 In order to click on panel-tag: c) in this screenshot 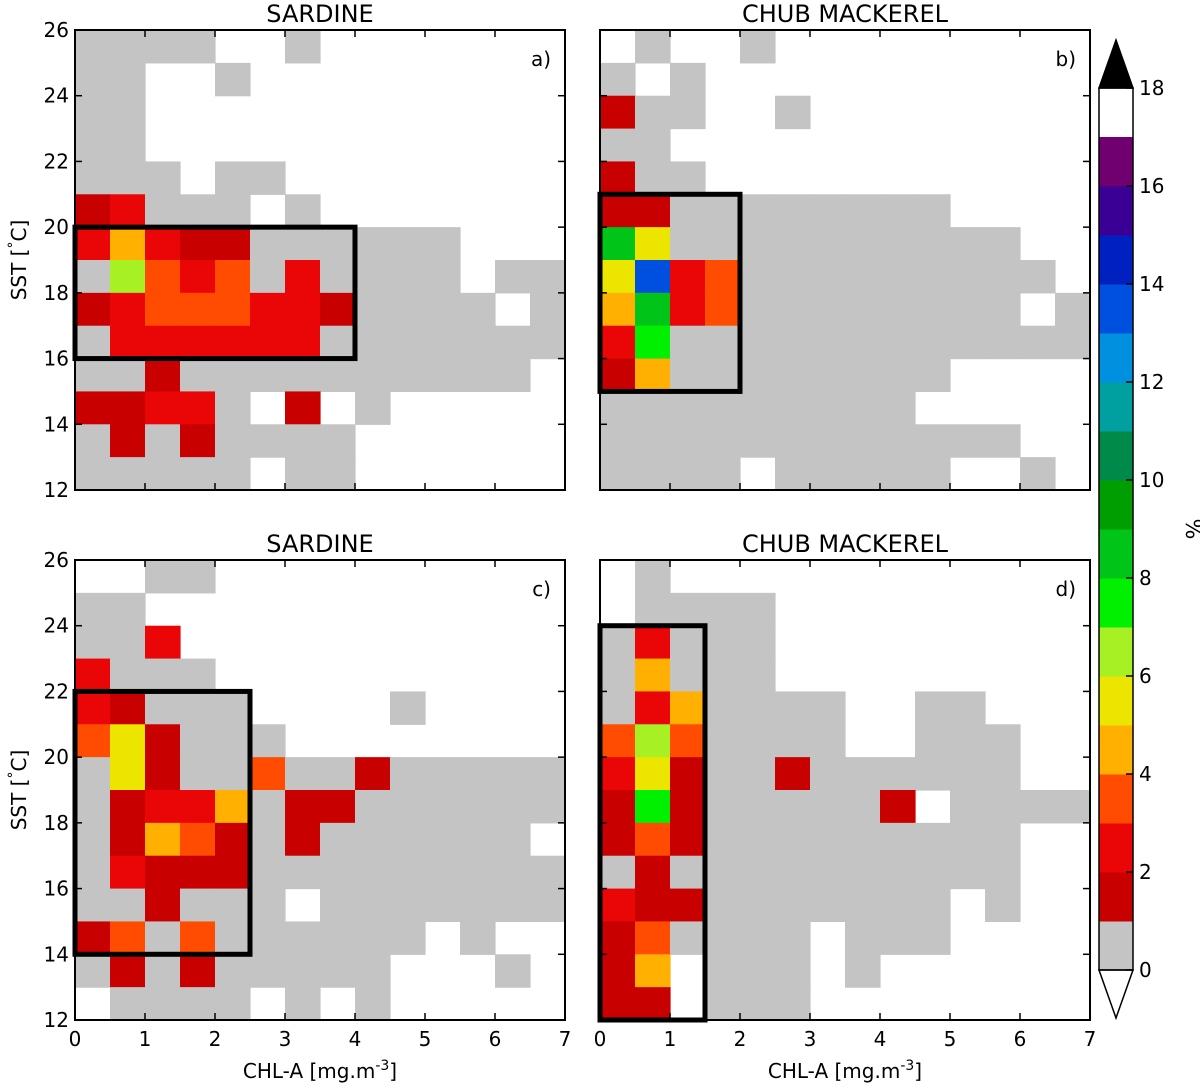, I will do `click(541, 589)`.